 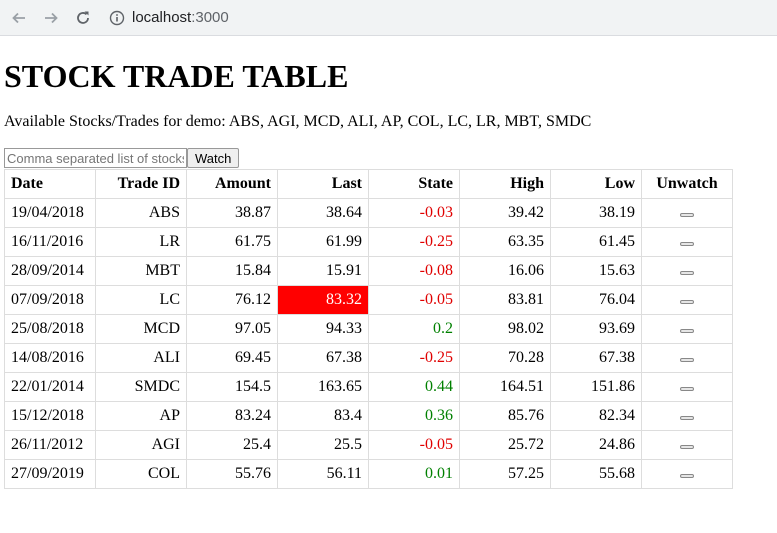 I want to click on back-button, so click(x=19, y=18).